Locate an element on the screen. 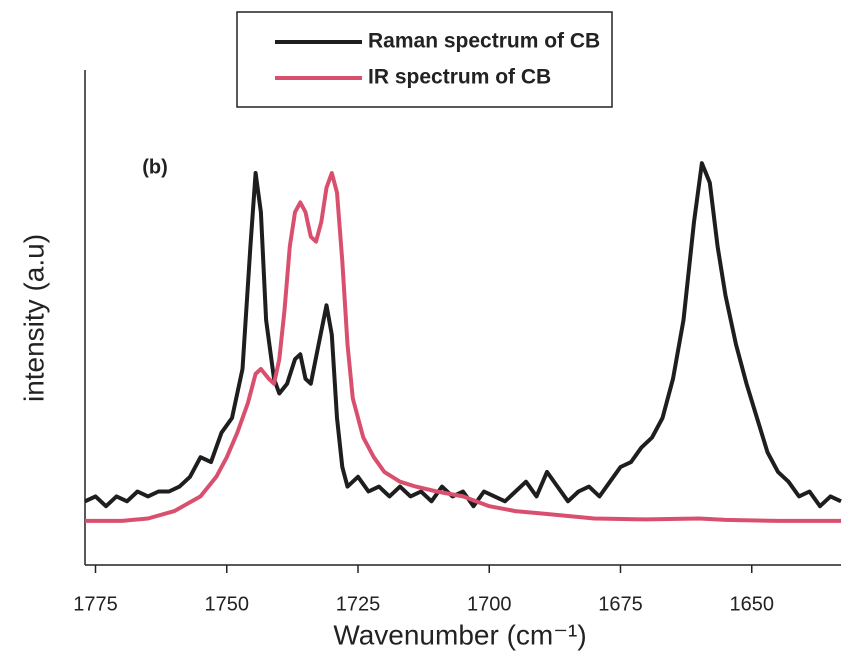 This screenshot has width=842, height=664. x-axis-label: Wavenumber (cm⁻¹) is located at coordinates (459, 634).